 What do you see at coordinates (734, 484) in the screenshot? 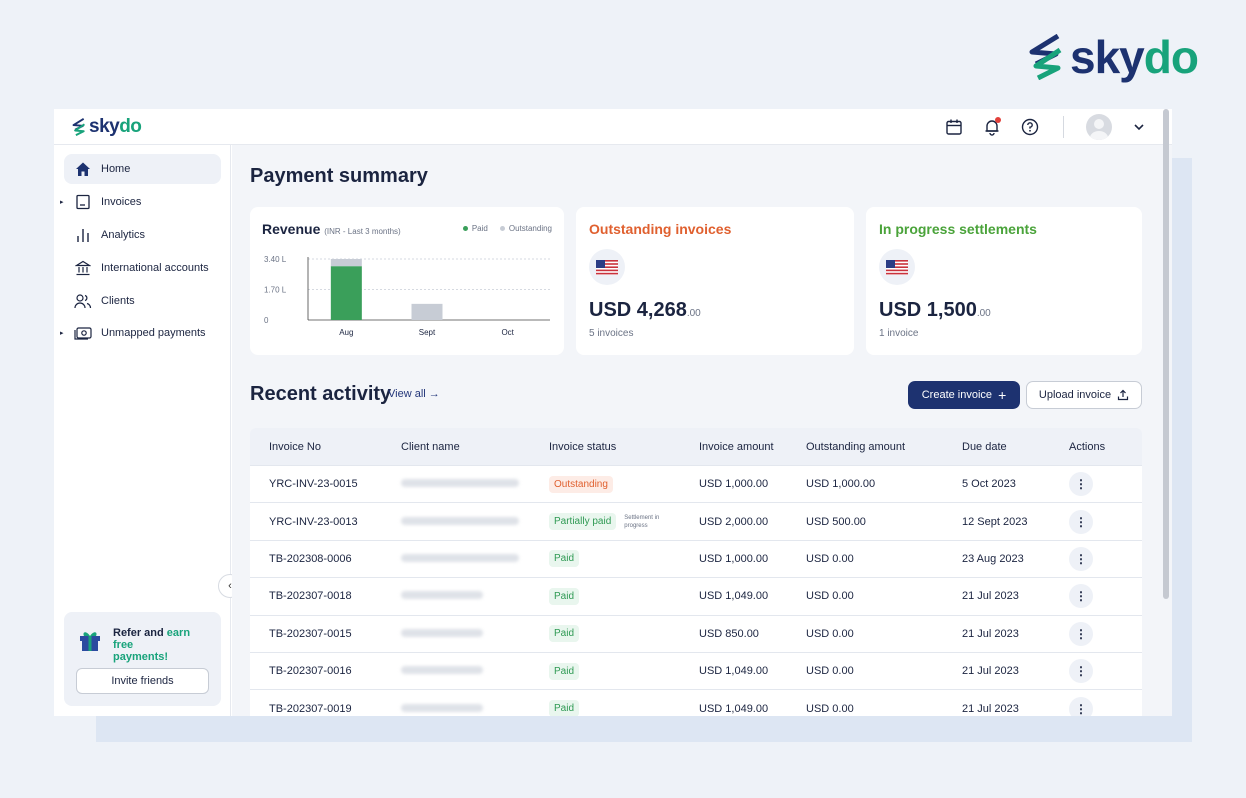
I see `invoice-amount: USD 1,000.00` at bounding box center [734, 484].